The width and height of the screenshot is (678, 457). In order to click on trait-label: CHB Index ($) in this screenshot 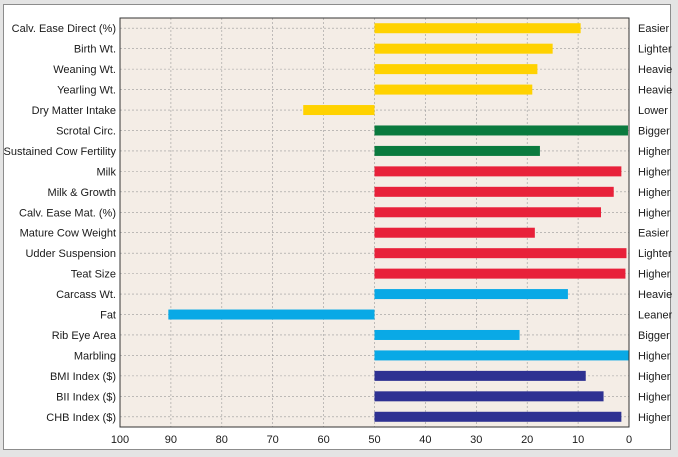, I will do `click(81, 418)`.